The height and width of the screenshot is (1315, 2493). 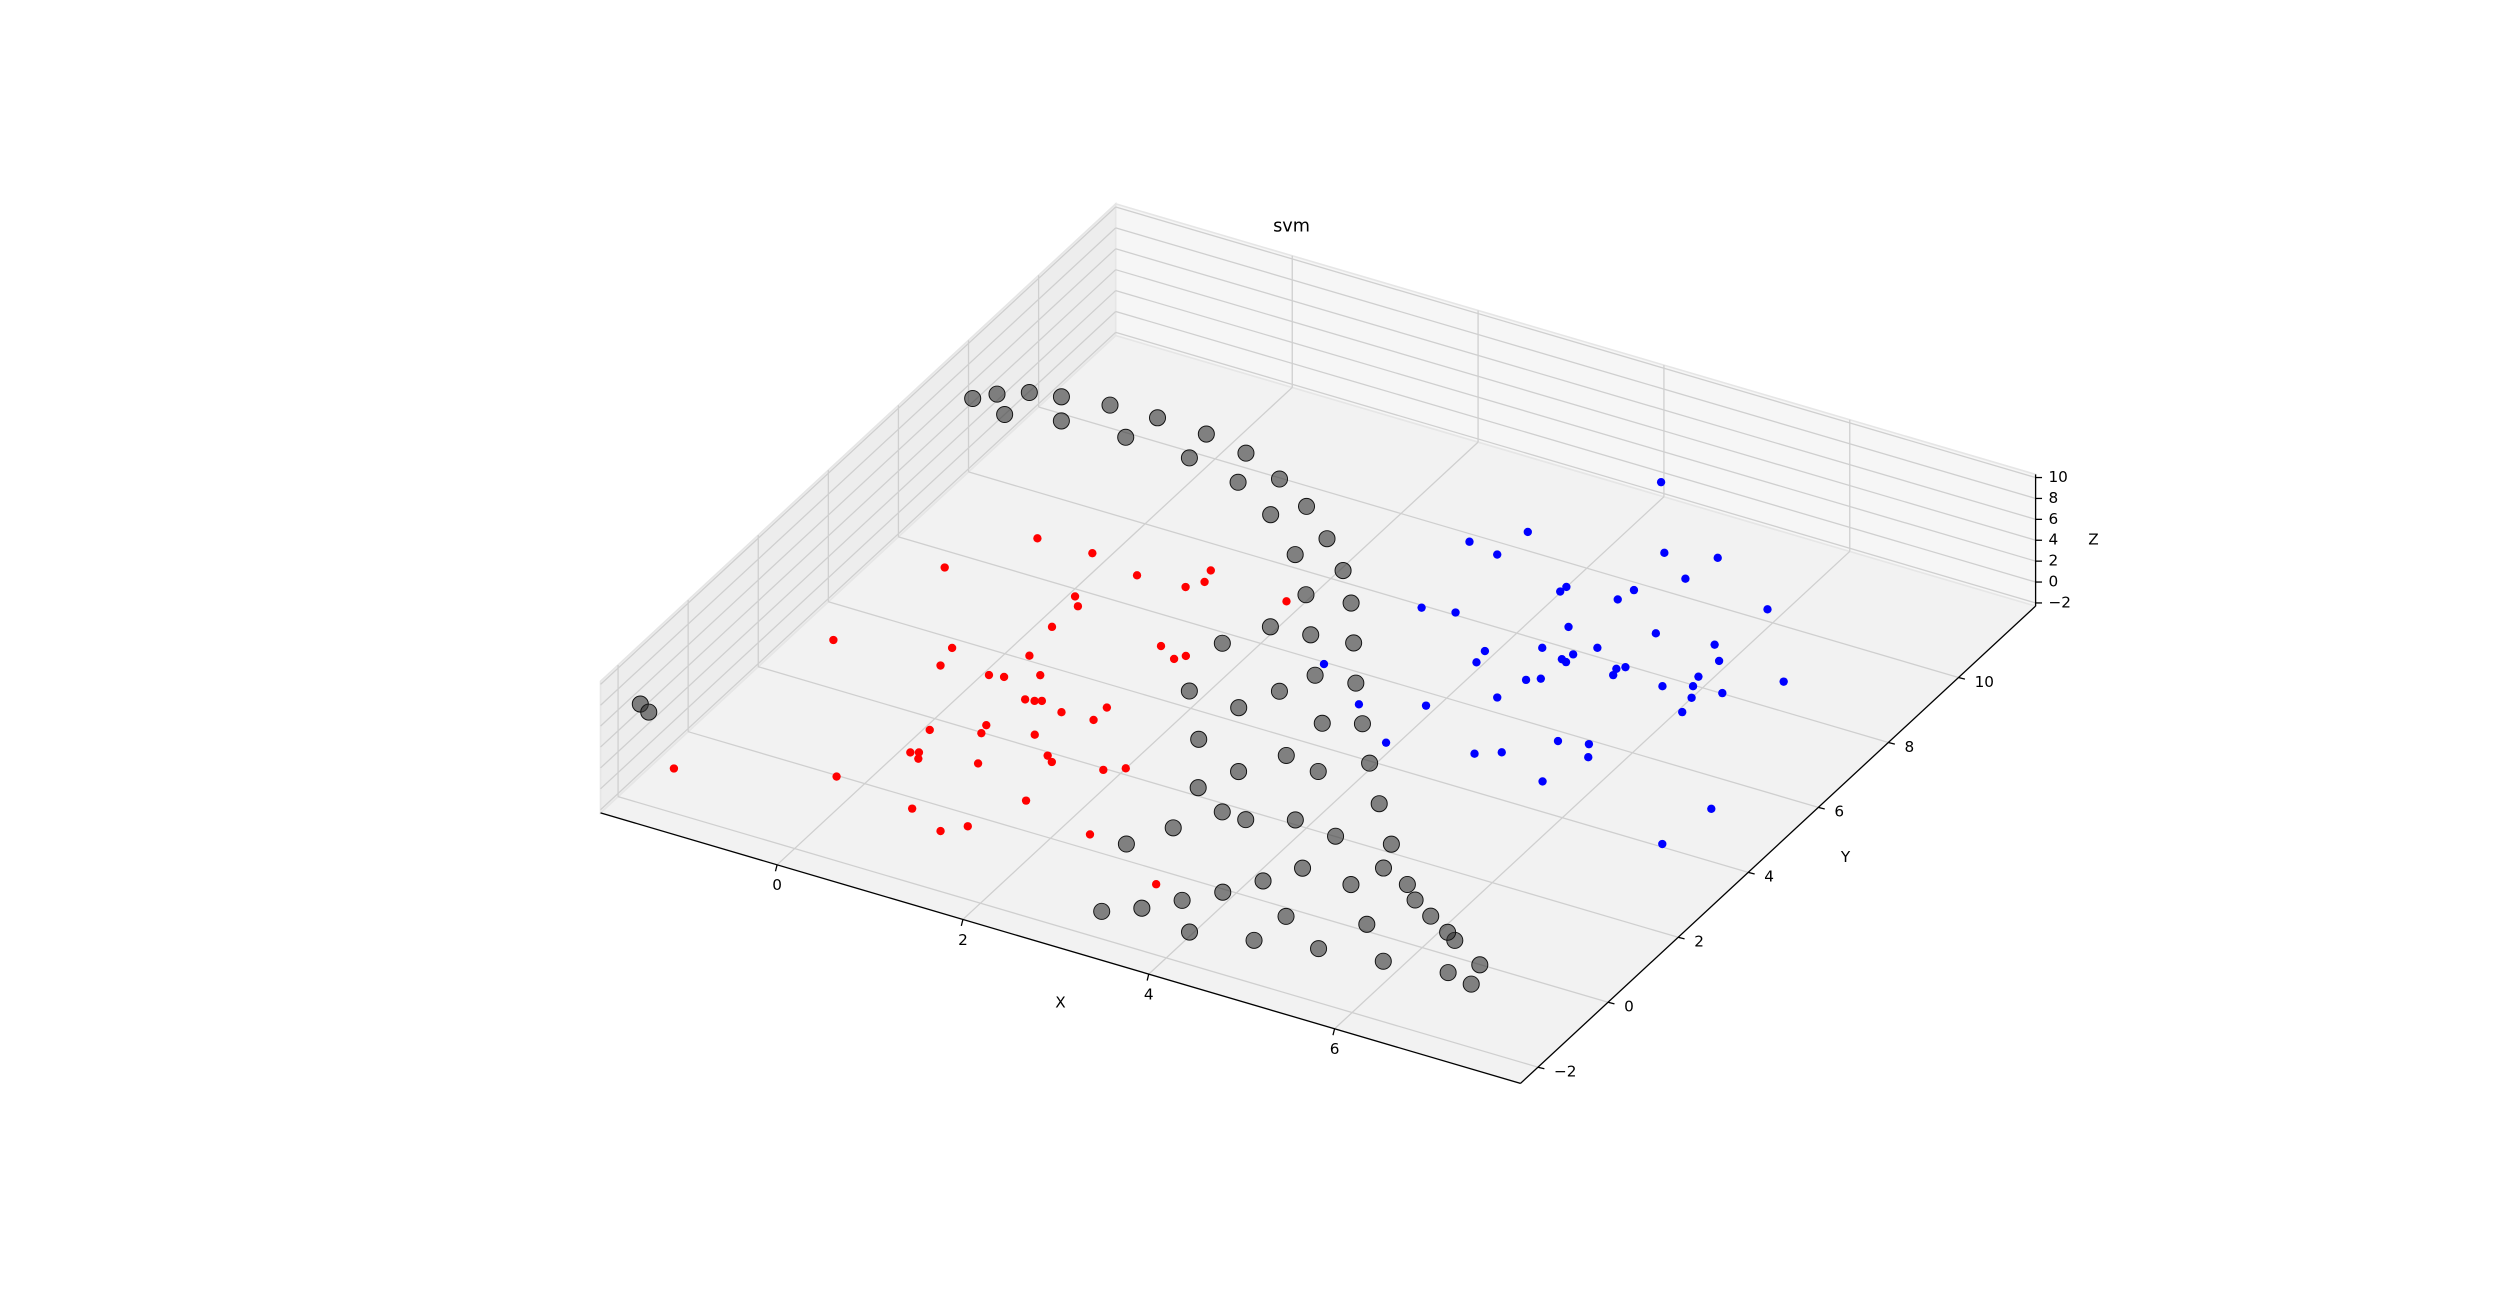 I want to click on y-tick-label: 6, so click(x=1839, y=812).